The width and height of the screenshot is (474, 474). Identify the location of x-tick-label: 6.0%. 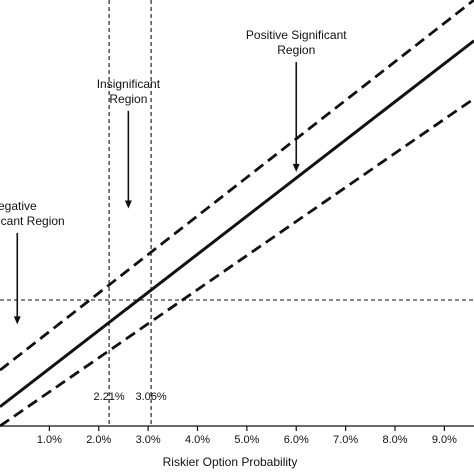
(296, 440).